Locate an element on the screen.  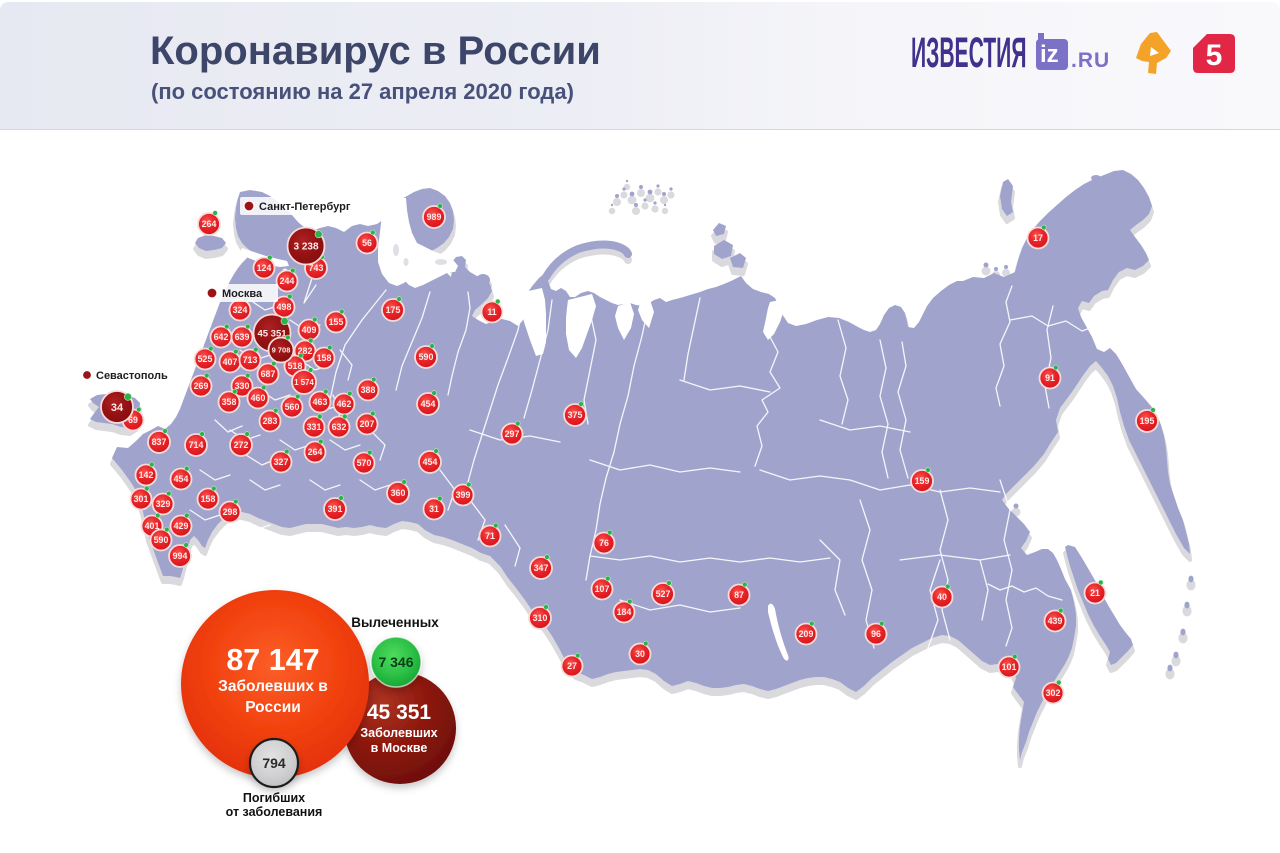
svg-text: 837 is located at coordinates (159, 442).